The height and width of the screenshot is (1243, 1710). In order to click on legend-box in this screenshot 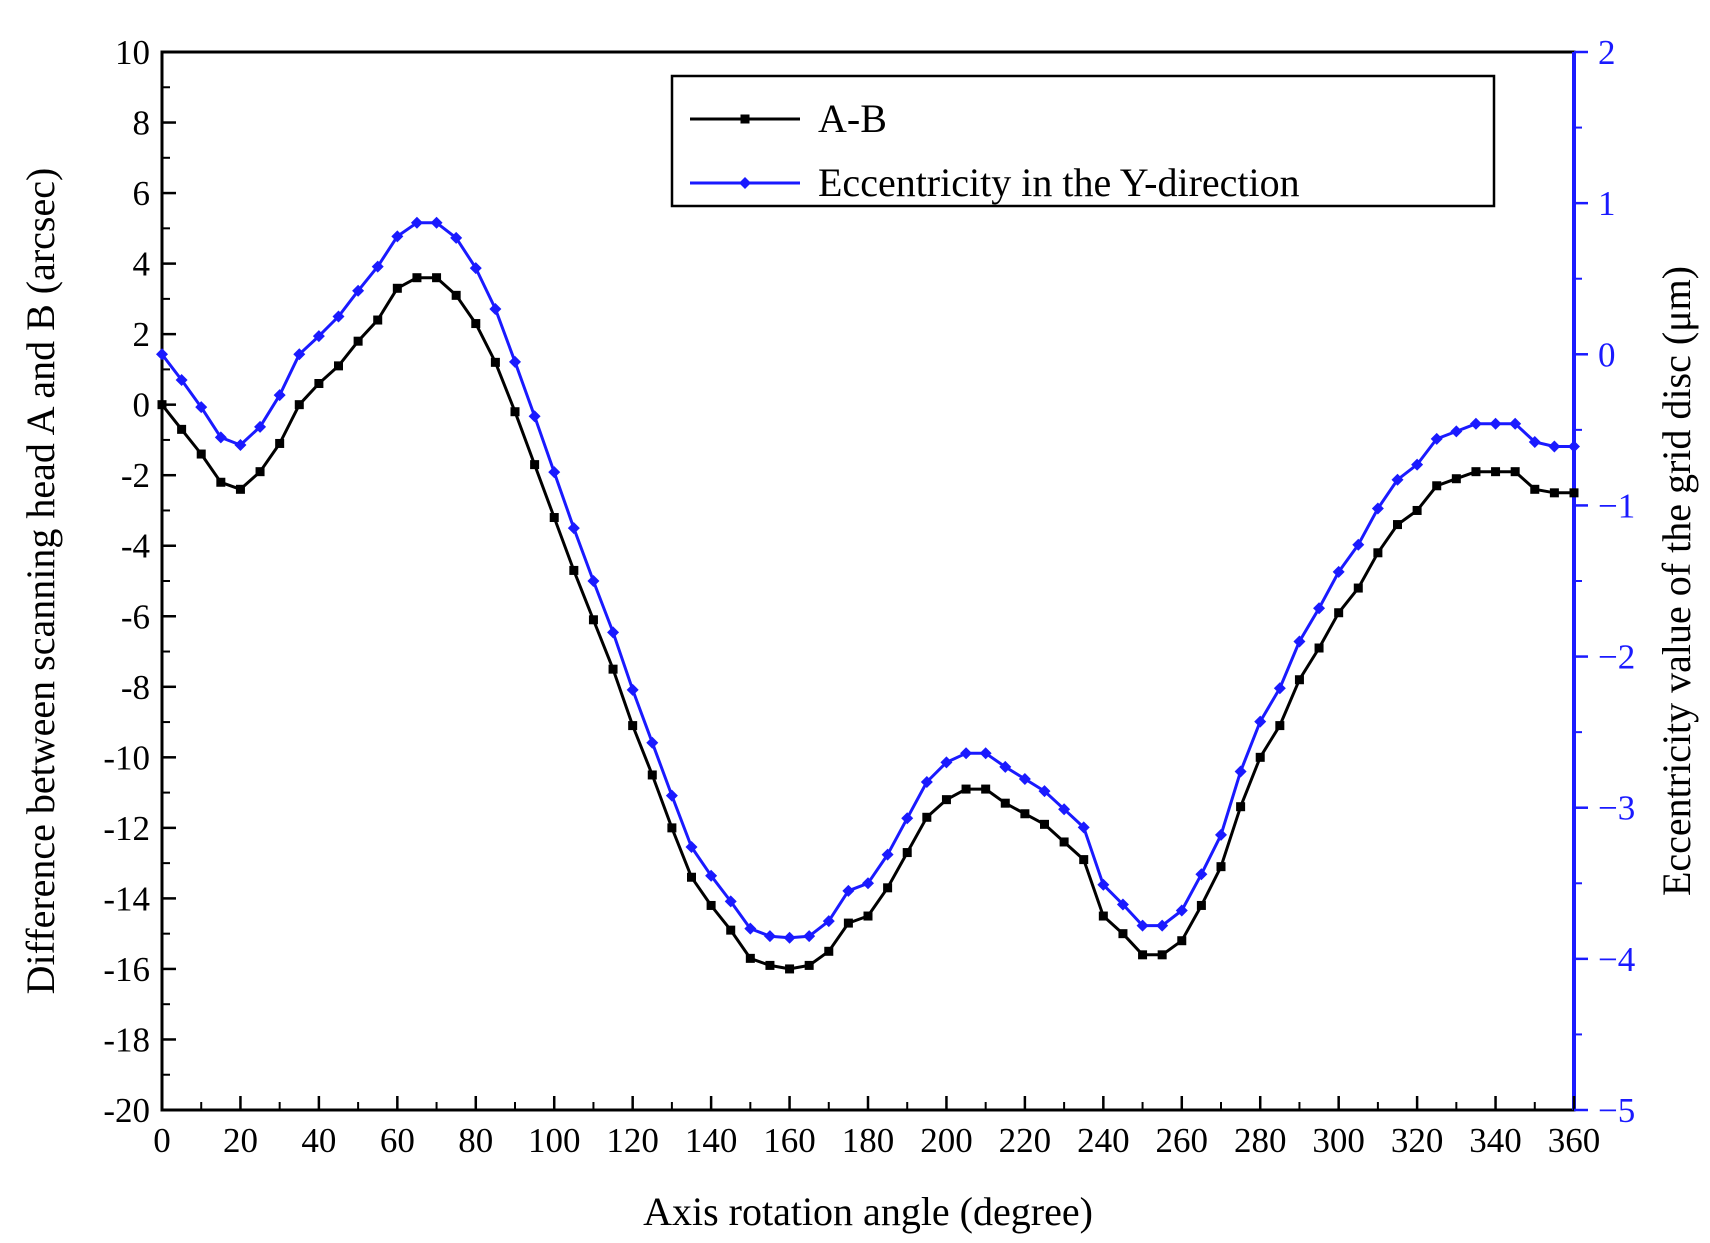, I will do `click(1083, 141)`.